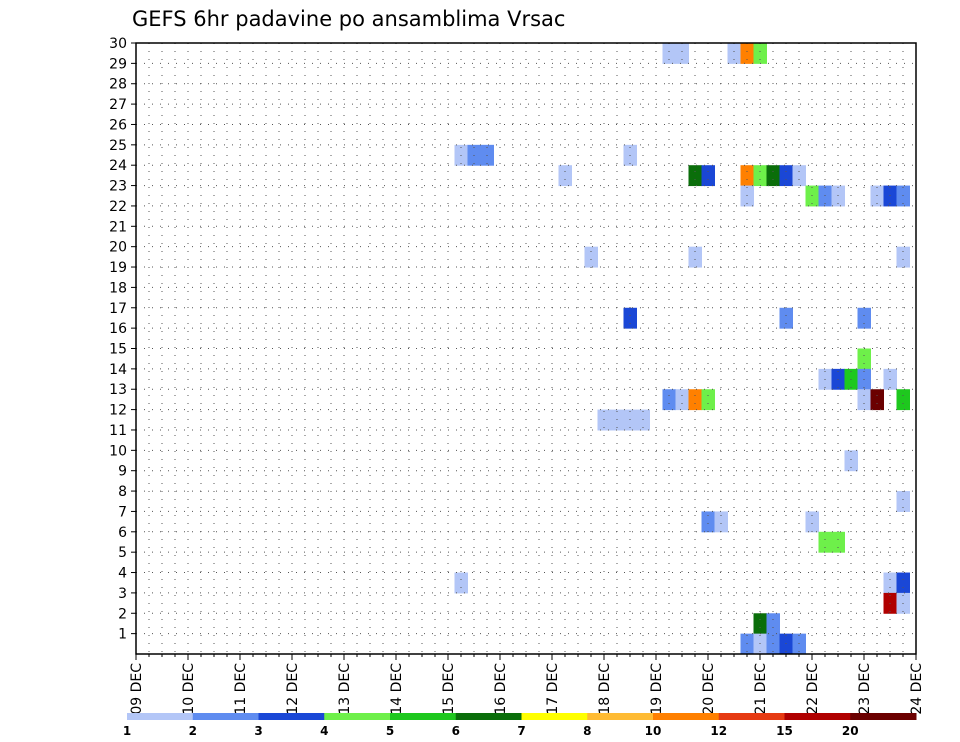 The height and width of the screenshot is (742, 960). I want to click on colorbar-label: 10, so click(653, 731).